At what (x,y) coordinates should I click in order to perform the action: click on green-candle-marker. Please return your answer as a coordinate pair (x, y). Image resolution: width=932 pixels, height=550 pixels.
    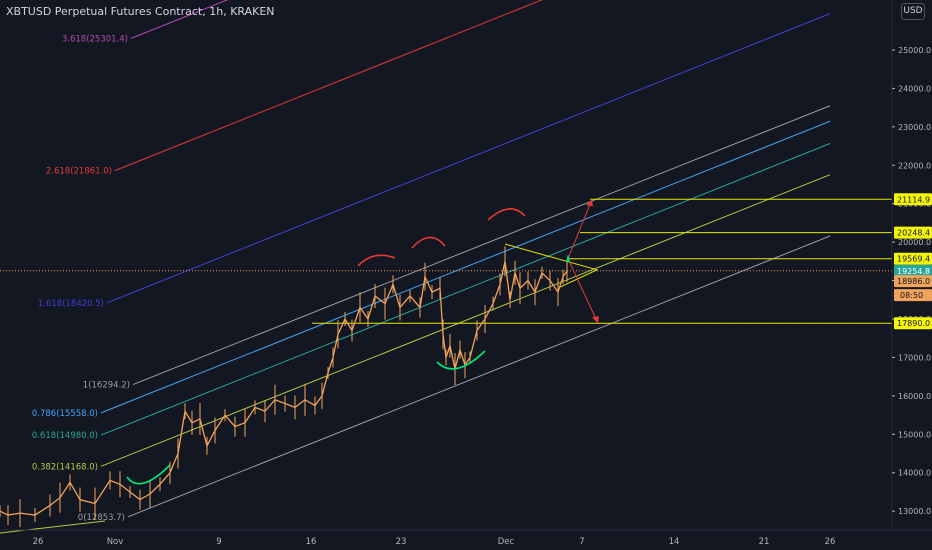
    Looking at the image, I should click on (568, 258).